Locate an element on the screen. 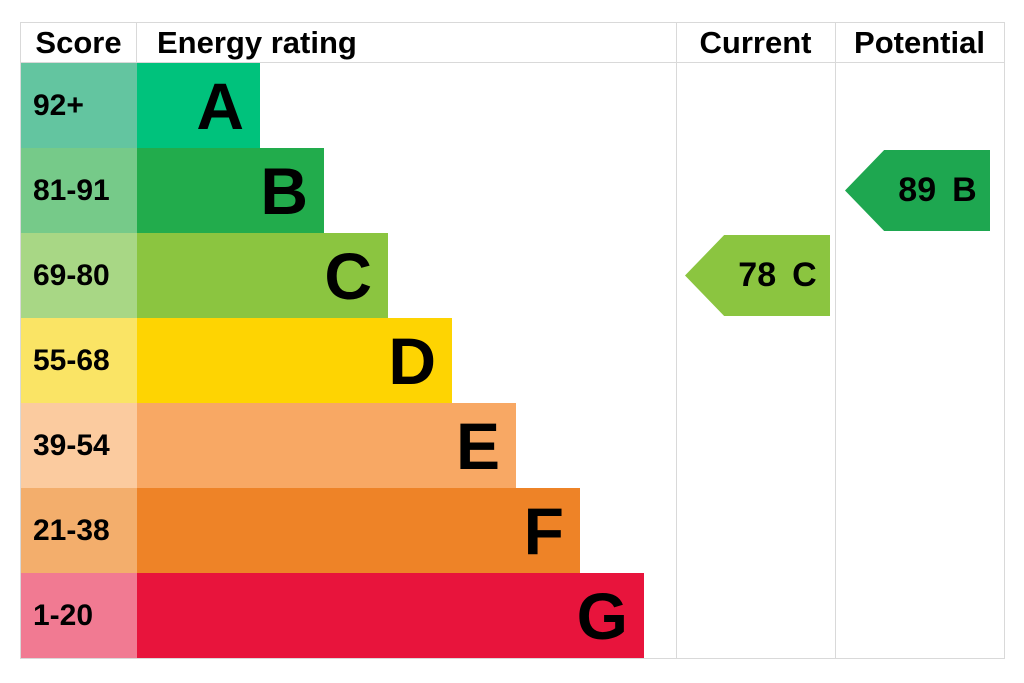 The height and width of the screenshot is (683, 1024). score-cell-c: 69-80 is located at coordinates (79, 275).